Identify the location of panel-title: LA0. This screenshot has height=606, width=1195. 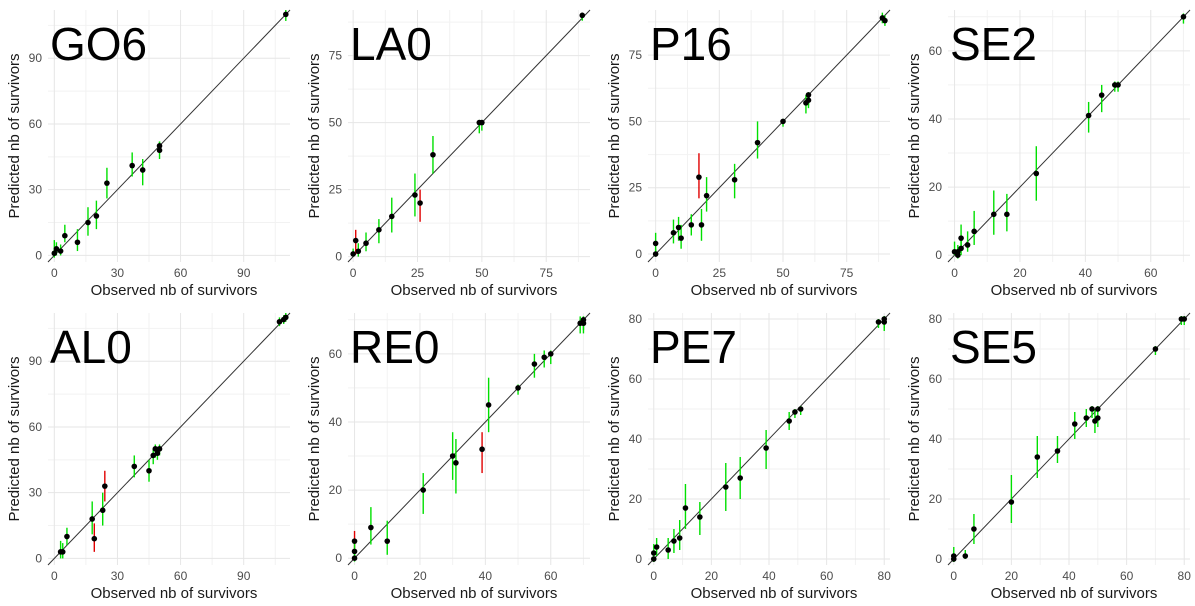
(391, 44).